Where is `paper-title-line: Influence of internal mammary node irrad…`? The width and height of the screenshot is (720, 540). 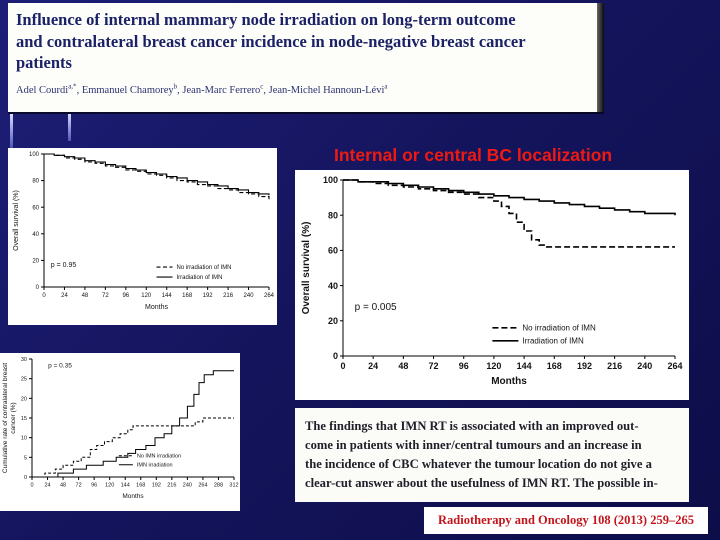
paper-title-line: Influence of internal mammary node irrad… is located at coordinates (266, 19).